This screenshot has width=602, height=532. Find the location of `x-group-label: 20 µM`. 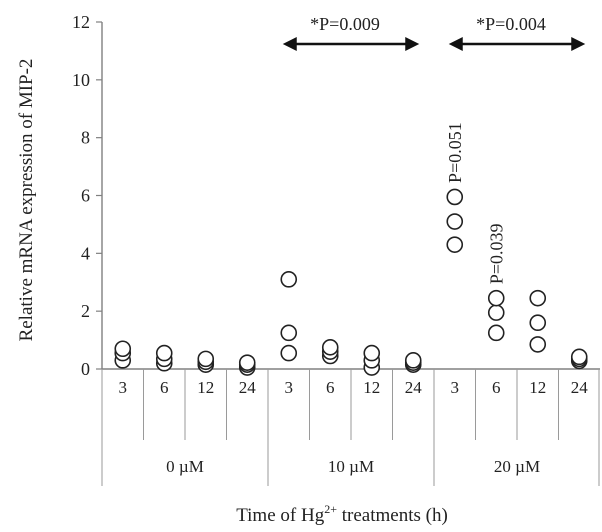

x-group-label: 20 µM is located at coordinates (517, 466).